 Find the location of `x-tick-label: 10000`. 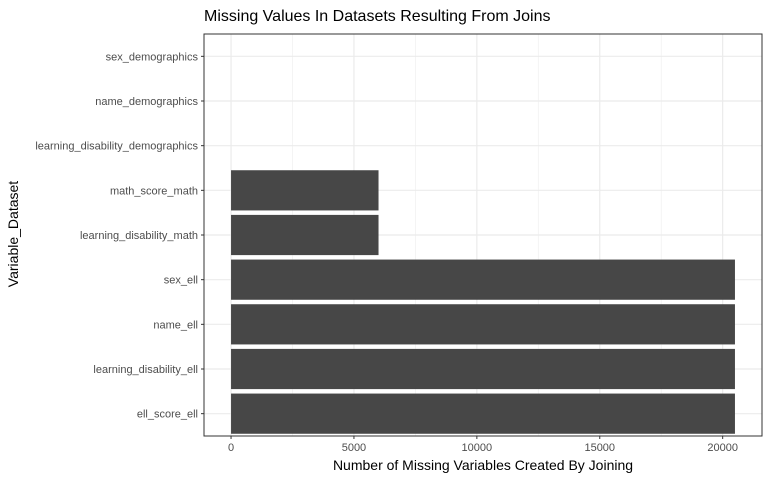

x-tick-label: 10000 is located at coordinates (477, 448).